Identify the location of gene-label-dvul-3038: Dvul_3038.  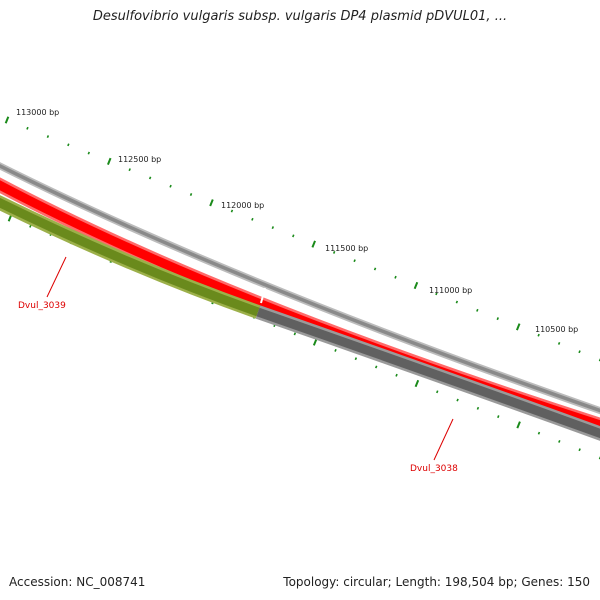
(434, 446).